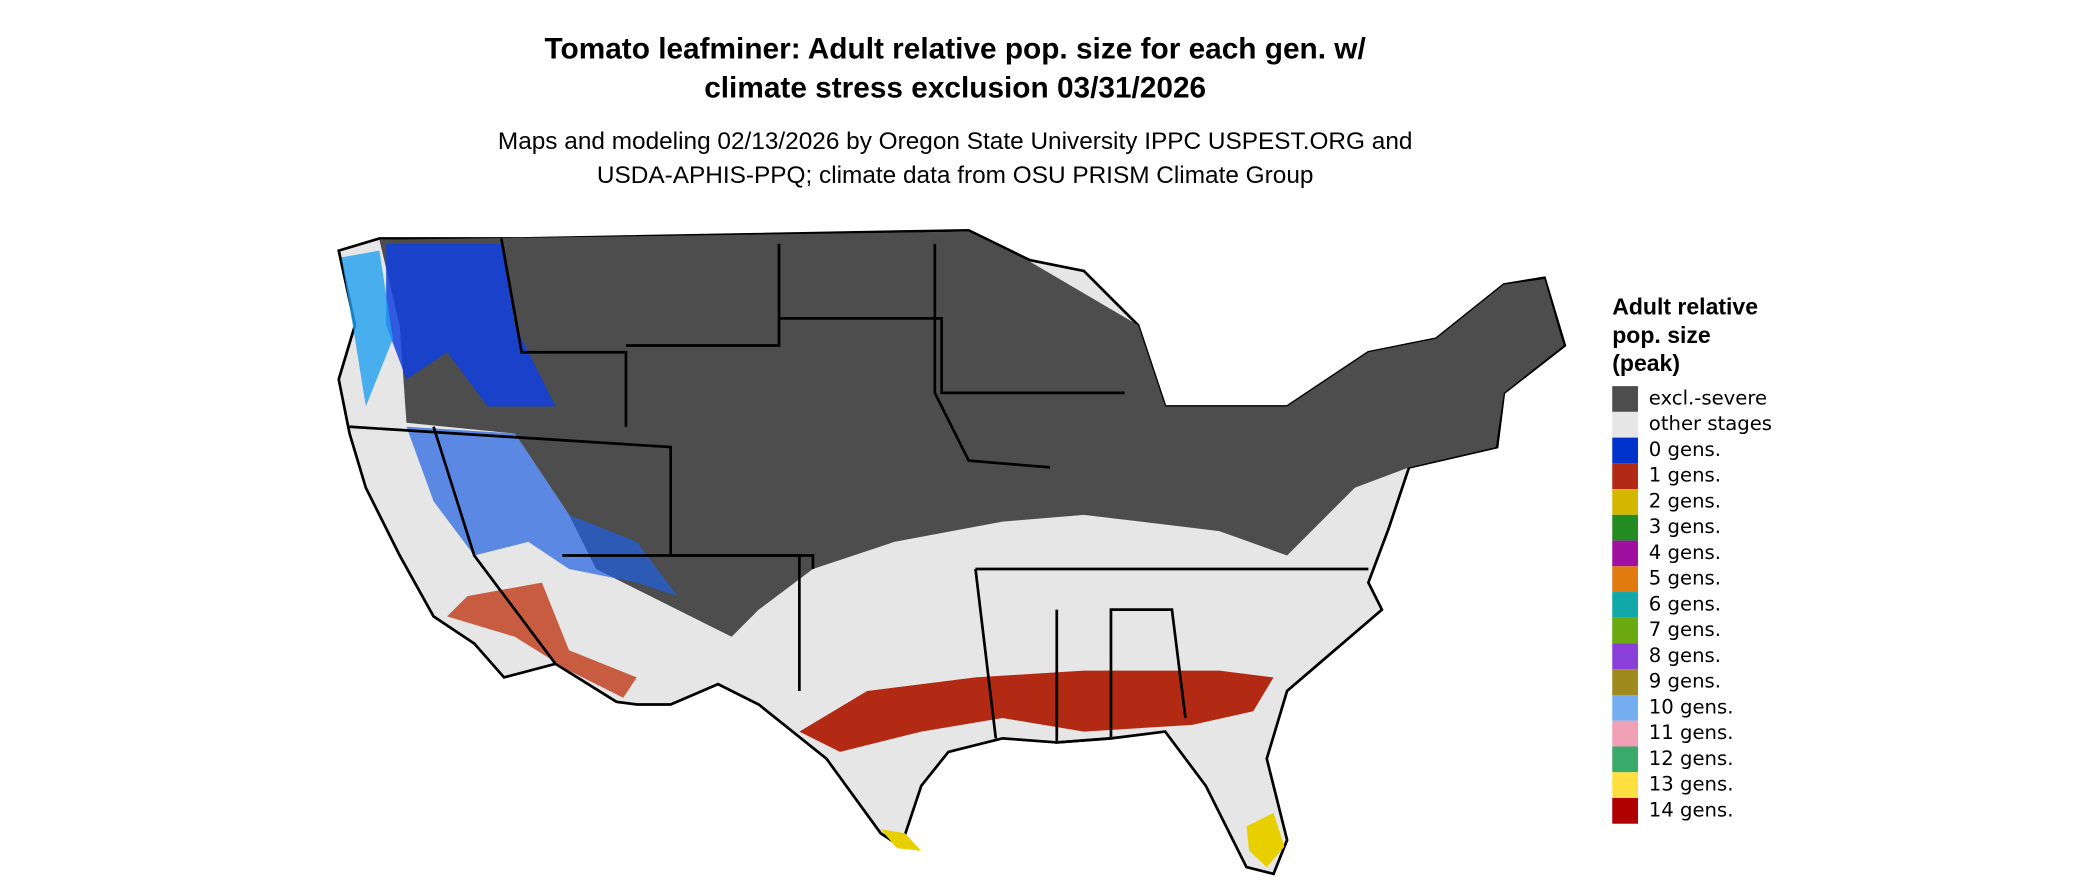  Describe the element at coordinates (1691, 809) in the screenshot. I see `legend-label: 14 gens.` at that location.